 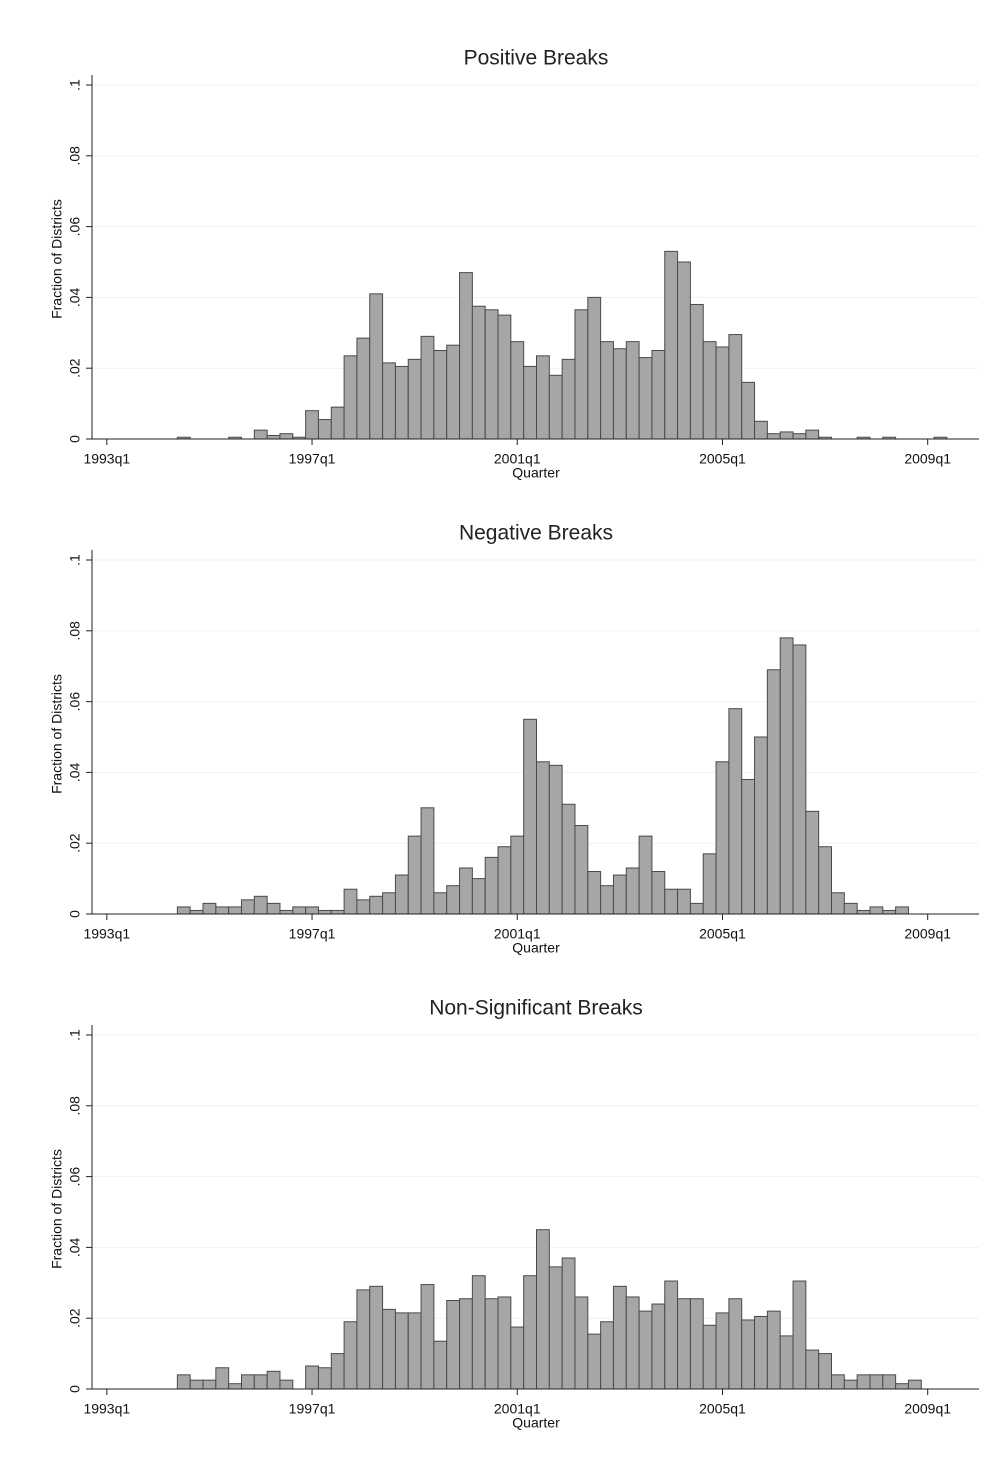 What do you see at coordinates (536, 533) in the screenshot?
I see `chart-title: Negative Breaks` at bounding box center [536, 533].